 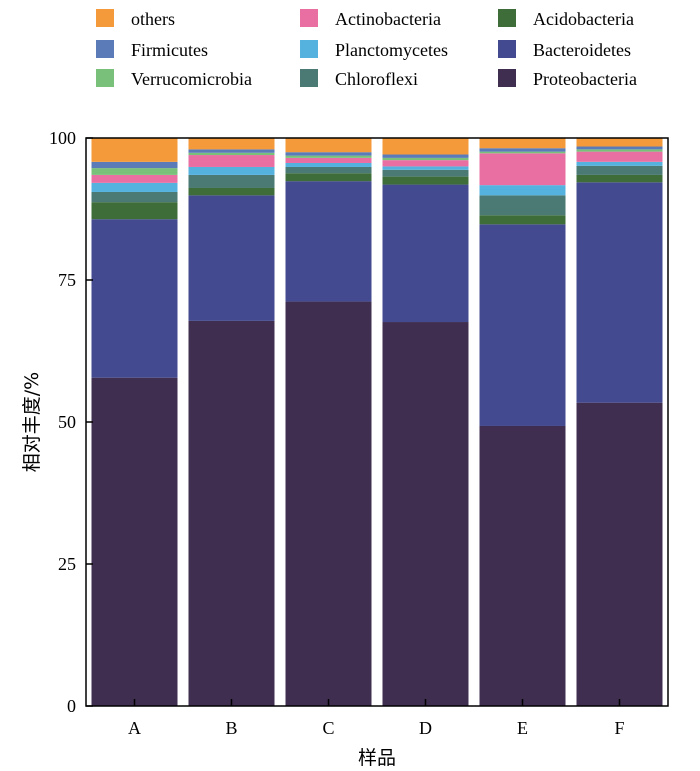 I want to click on bar-e-actinobacteria, so click(x=522, y=169).